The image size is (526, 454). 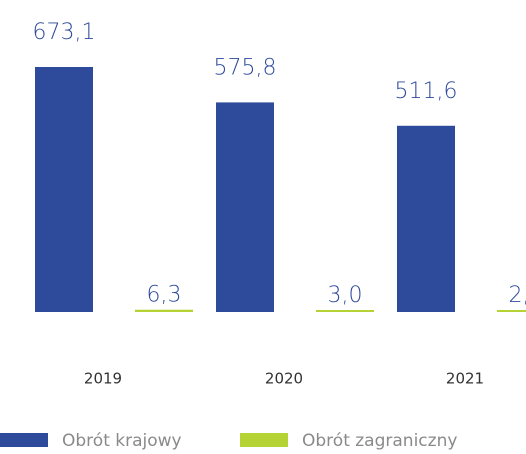 I want to click on value-label: 511,6, so click(x=426, y=91).